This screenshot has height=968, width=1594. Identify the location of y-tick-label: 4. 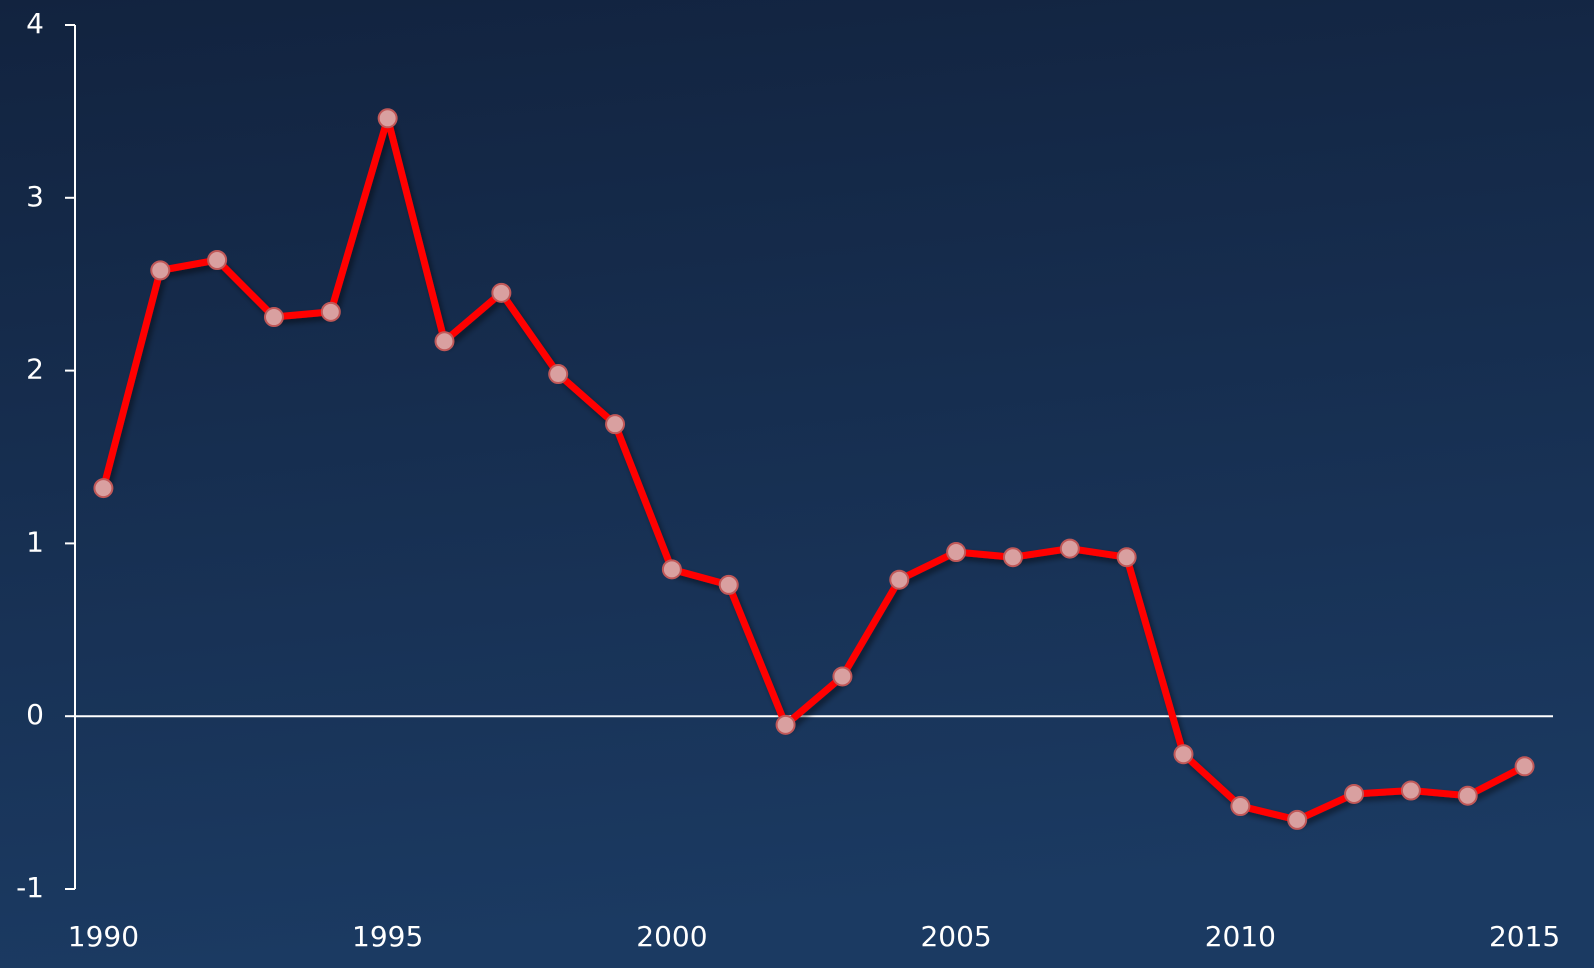
(35, 23).